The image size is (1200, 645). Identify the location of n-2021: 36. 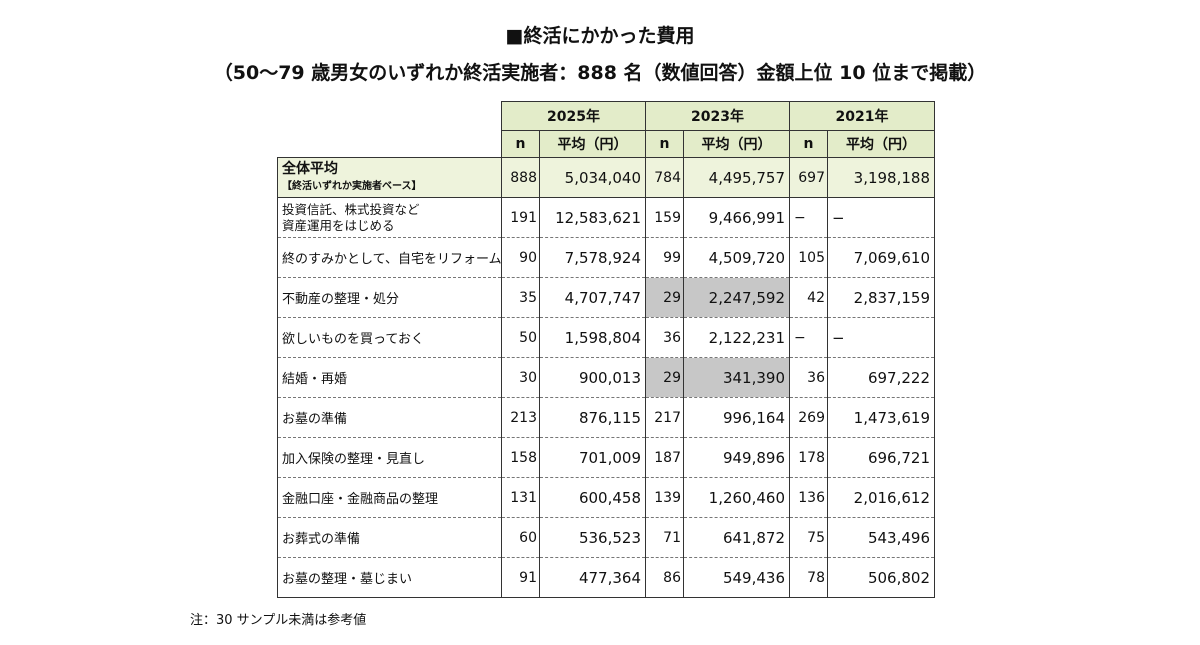
(808, 377).